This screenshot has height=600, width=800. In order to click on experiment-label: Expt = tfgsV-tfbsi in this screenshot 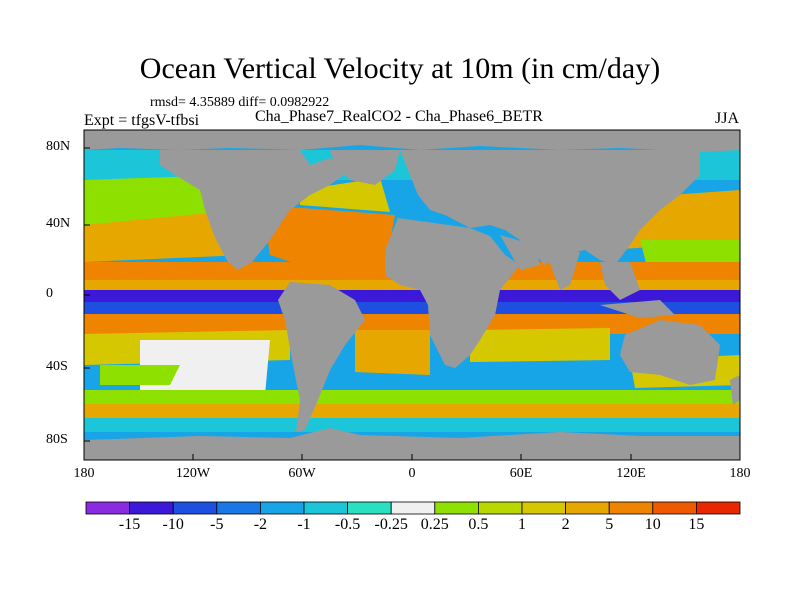, I will do `click(142, 120)`.